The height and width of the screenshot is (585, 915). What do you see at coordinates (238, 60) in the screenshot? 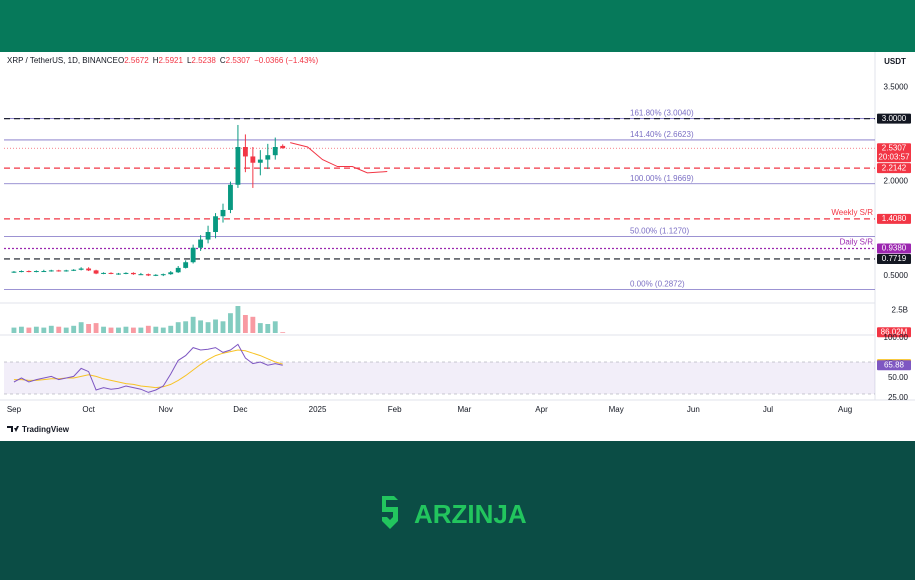
I see `ohlc-value: 2.5307` at bounding box center [238, 60].